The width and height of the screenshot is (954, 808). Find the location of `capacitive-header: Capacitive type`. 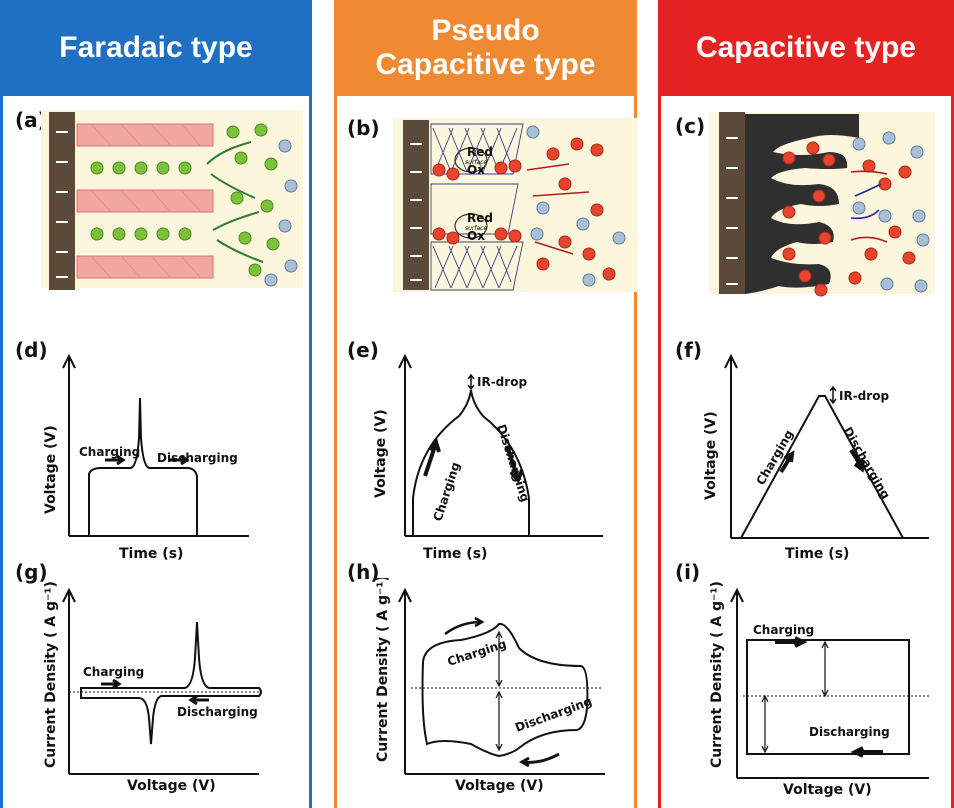

capacitive-header: Capacitive type is located at coordinates (806, 48).